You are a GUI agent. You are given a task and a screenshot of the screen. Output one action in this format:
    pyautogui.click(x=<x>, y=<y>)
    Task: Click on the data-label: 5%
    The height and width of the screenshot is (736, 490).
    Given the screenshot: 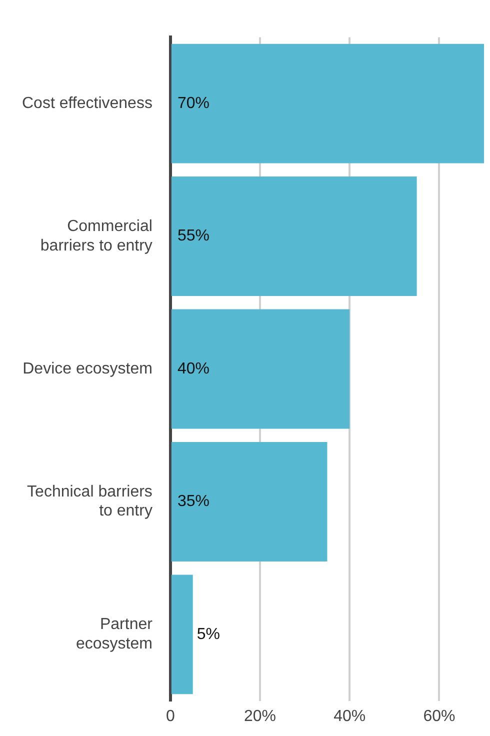 What is the action you would take?
    pyautogui.click(x=208, y=634)
    